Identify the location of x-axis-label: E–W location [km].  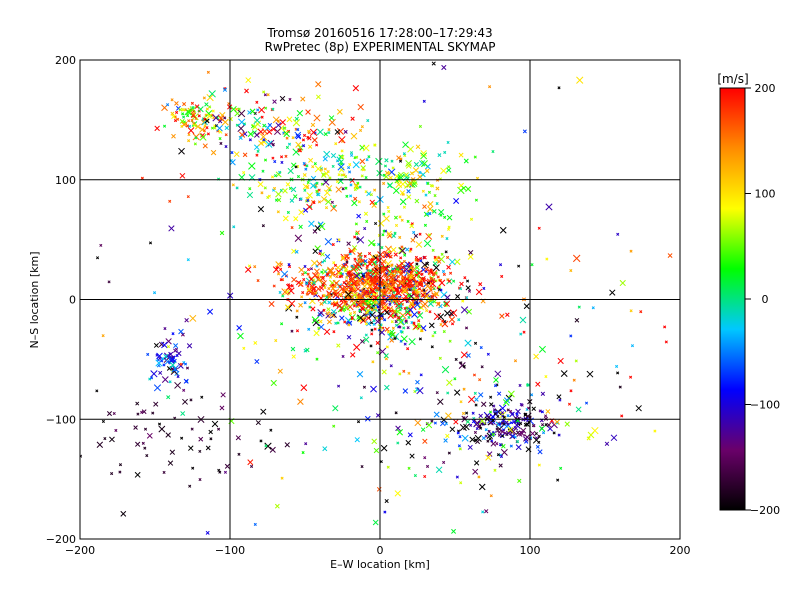
(380, 564).